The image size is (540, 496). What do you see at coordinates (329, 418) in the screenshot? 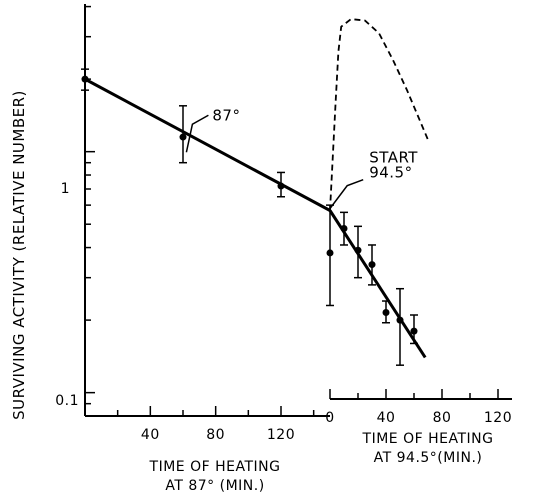
I see `x-tick-label: 0` at bounding box center [329, 418].